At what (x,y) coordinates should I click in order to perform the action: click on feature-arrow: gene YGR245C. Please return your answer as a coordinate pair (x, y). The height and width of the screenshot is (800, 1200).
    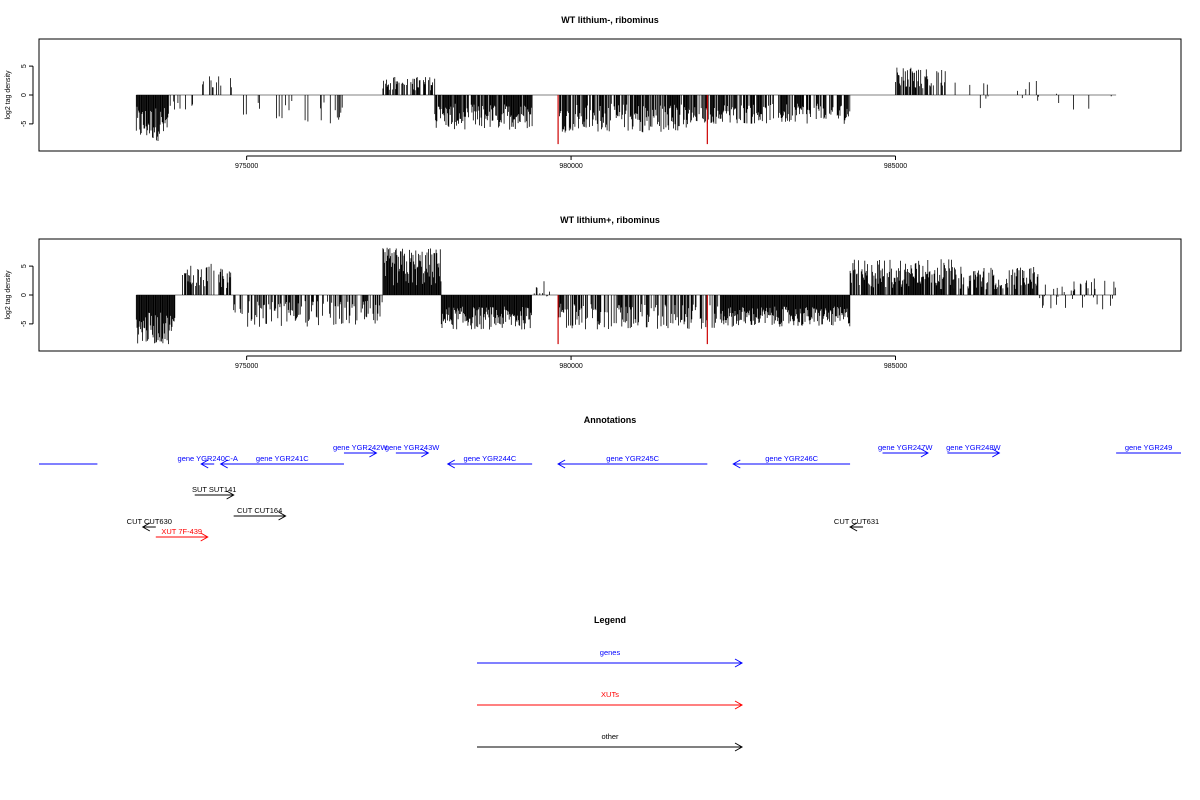
    Looking at the image, I should click on (632, 461).